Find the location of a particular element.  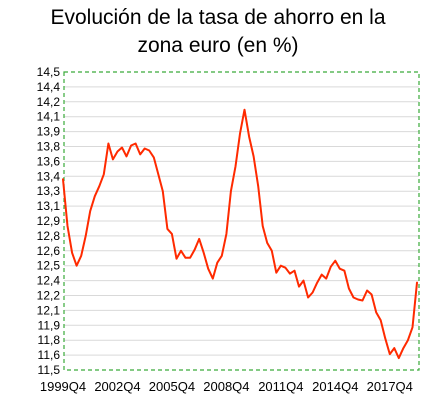

y-tick-label: 13,8 is located at coordinates (49, 147).